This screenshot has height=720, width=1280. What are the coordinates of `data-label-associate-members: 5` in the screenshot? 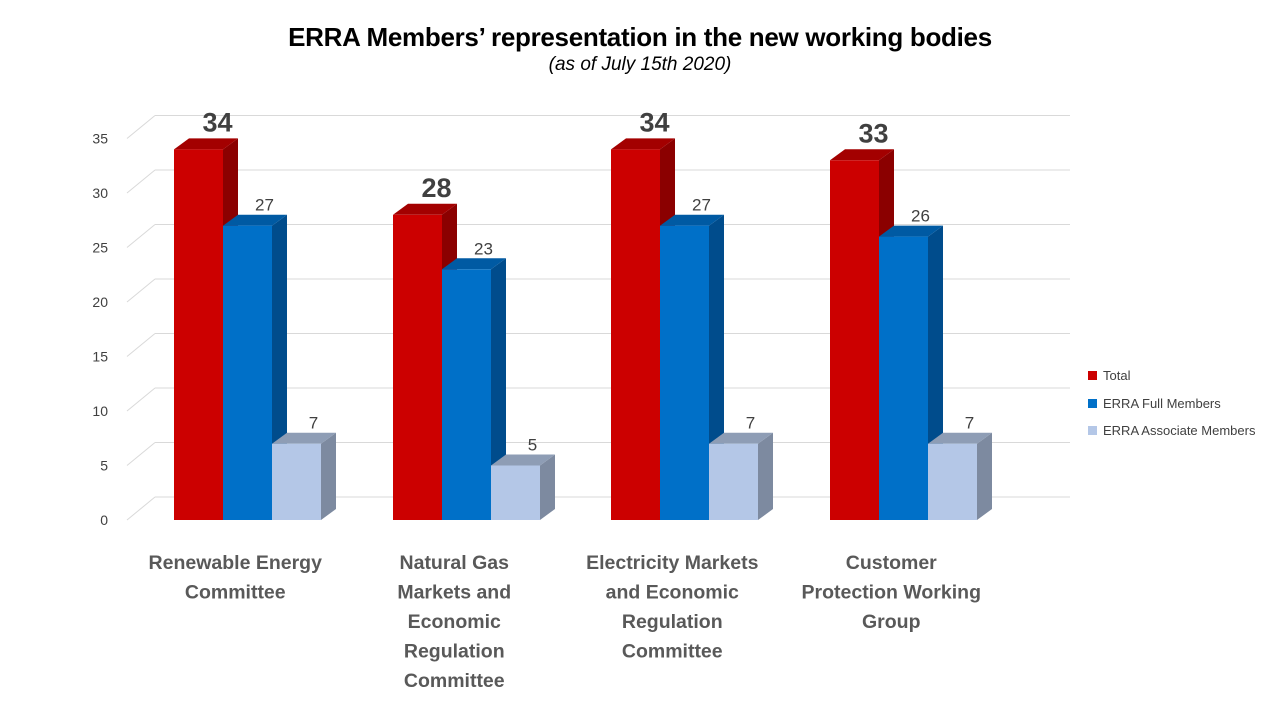 It's located at (532, 445).